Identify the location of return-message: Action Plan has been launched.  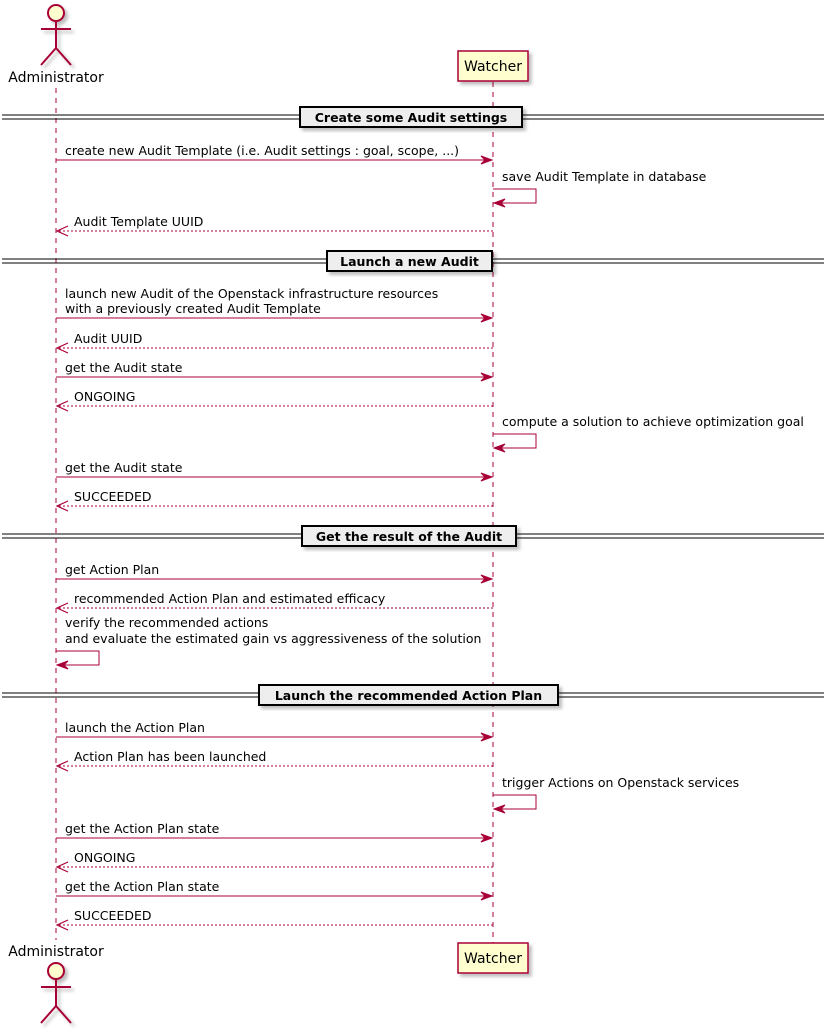
(274, 760).